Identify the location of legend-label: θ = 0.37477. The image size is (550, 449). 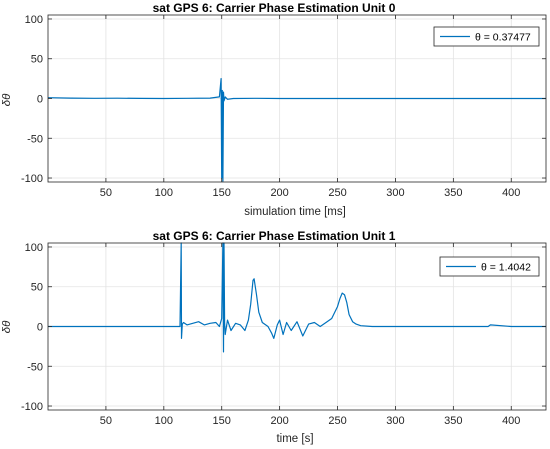
(503, 38).